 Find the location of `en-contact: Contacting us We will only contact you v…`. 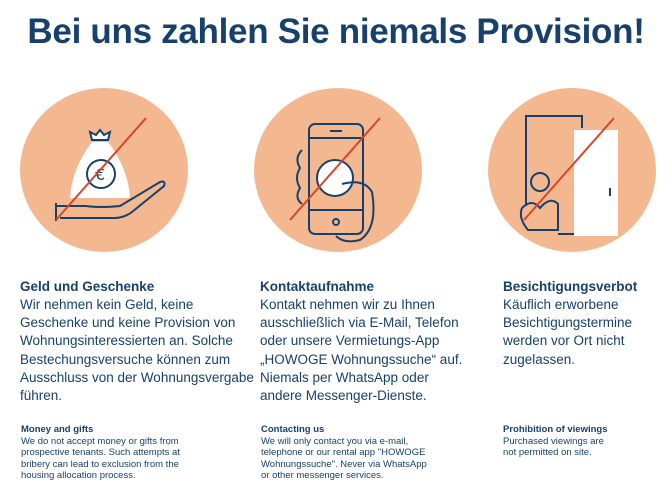

en-contact: Contacting us We will only contact you v… is located at coordinates (348, 453).